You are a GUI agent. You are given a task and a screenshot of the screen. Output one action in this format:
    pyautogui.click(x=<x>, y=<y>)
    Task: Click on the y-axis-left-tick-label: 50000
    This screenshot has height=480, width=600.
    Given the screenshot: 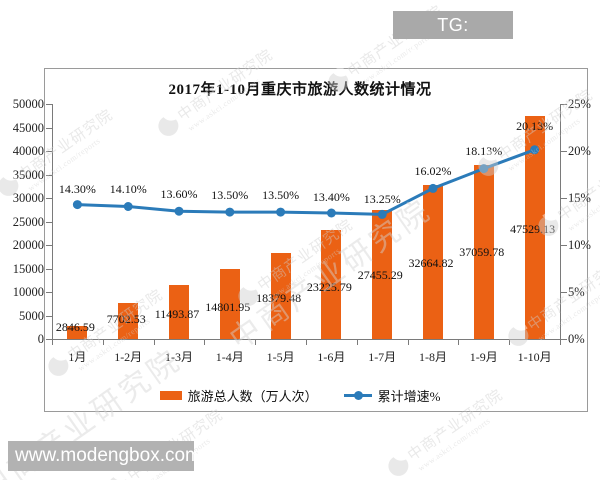 What is the action you would take?
    pyautogui.click(x=28, y=104)
    